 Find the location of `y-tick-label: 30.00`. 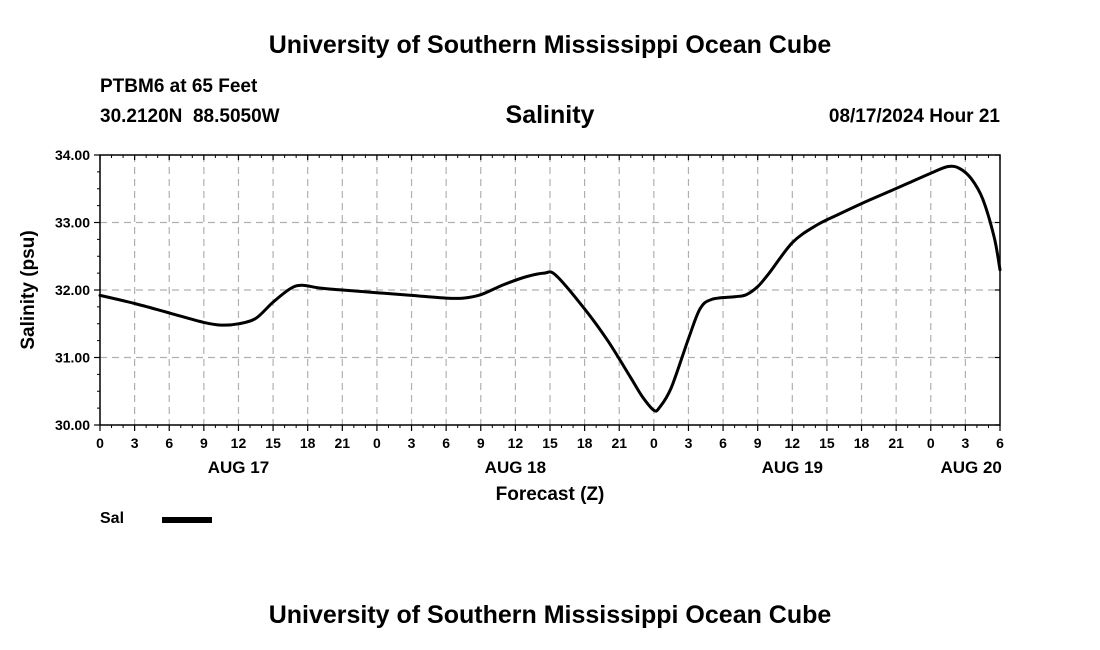

y-tick-label: 30.00 is located at coordinates (72, 425).